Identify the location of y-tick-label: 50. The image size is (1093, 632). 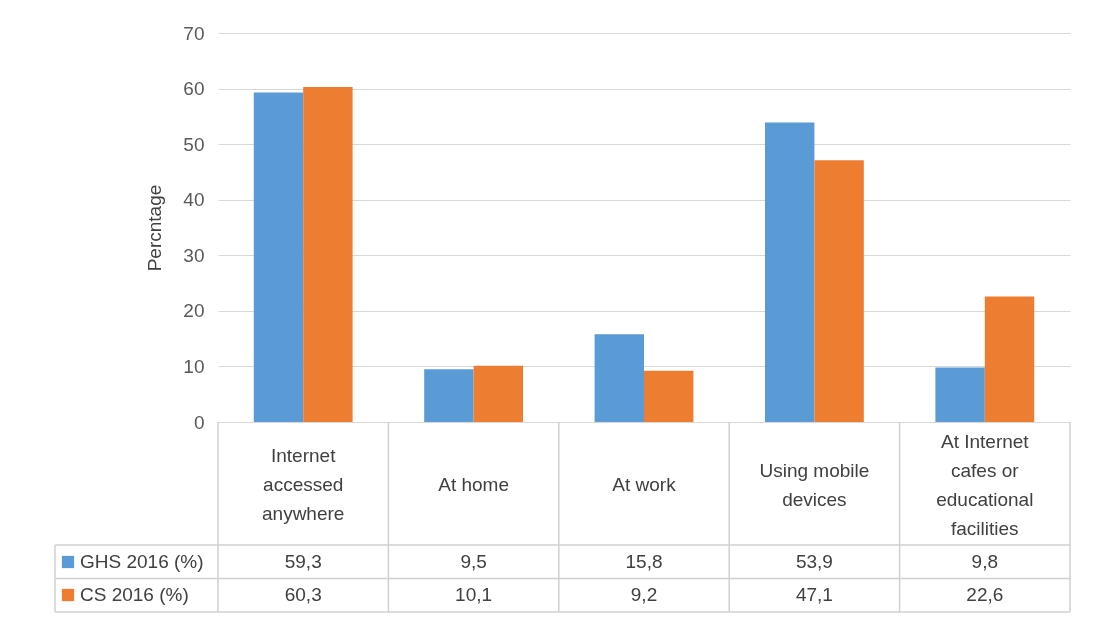
(194, 144).